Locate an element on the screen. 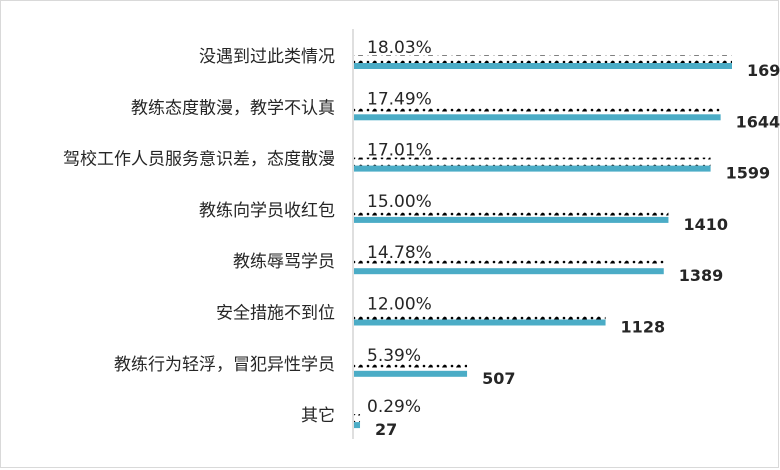 This screenshot has width=780, height=470. percent-label: 17.01% is located at coordinates (399, 151).